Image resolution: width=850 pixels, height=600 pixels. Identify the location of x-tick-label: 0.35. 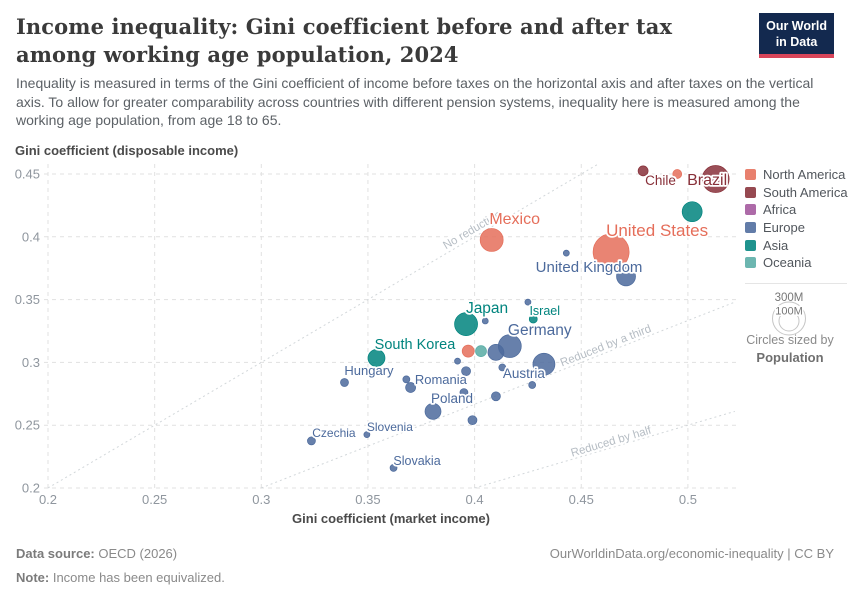
(367, 499).